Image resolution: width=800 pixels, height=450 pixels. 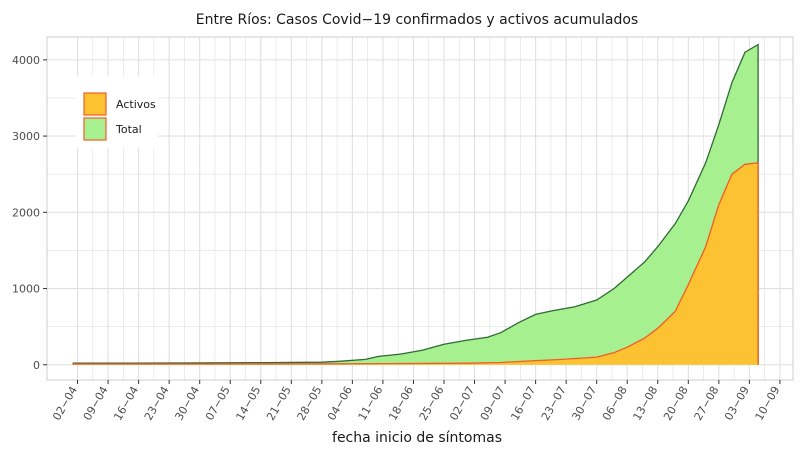 I want to click on x-tick-label: 06−08, so click(x=615, y=403).